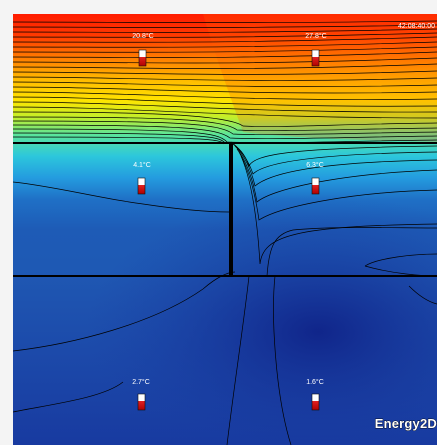 The width and height of the screenshot is (437, 445). Describe the element at coordinates (315, 165) in the screenshot. I see `thermometer-reading: 6.3°C` at that location.